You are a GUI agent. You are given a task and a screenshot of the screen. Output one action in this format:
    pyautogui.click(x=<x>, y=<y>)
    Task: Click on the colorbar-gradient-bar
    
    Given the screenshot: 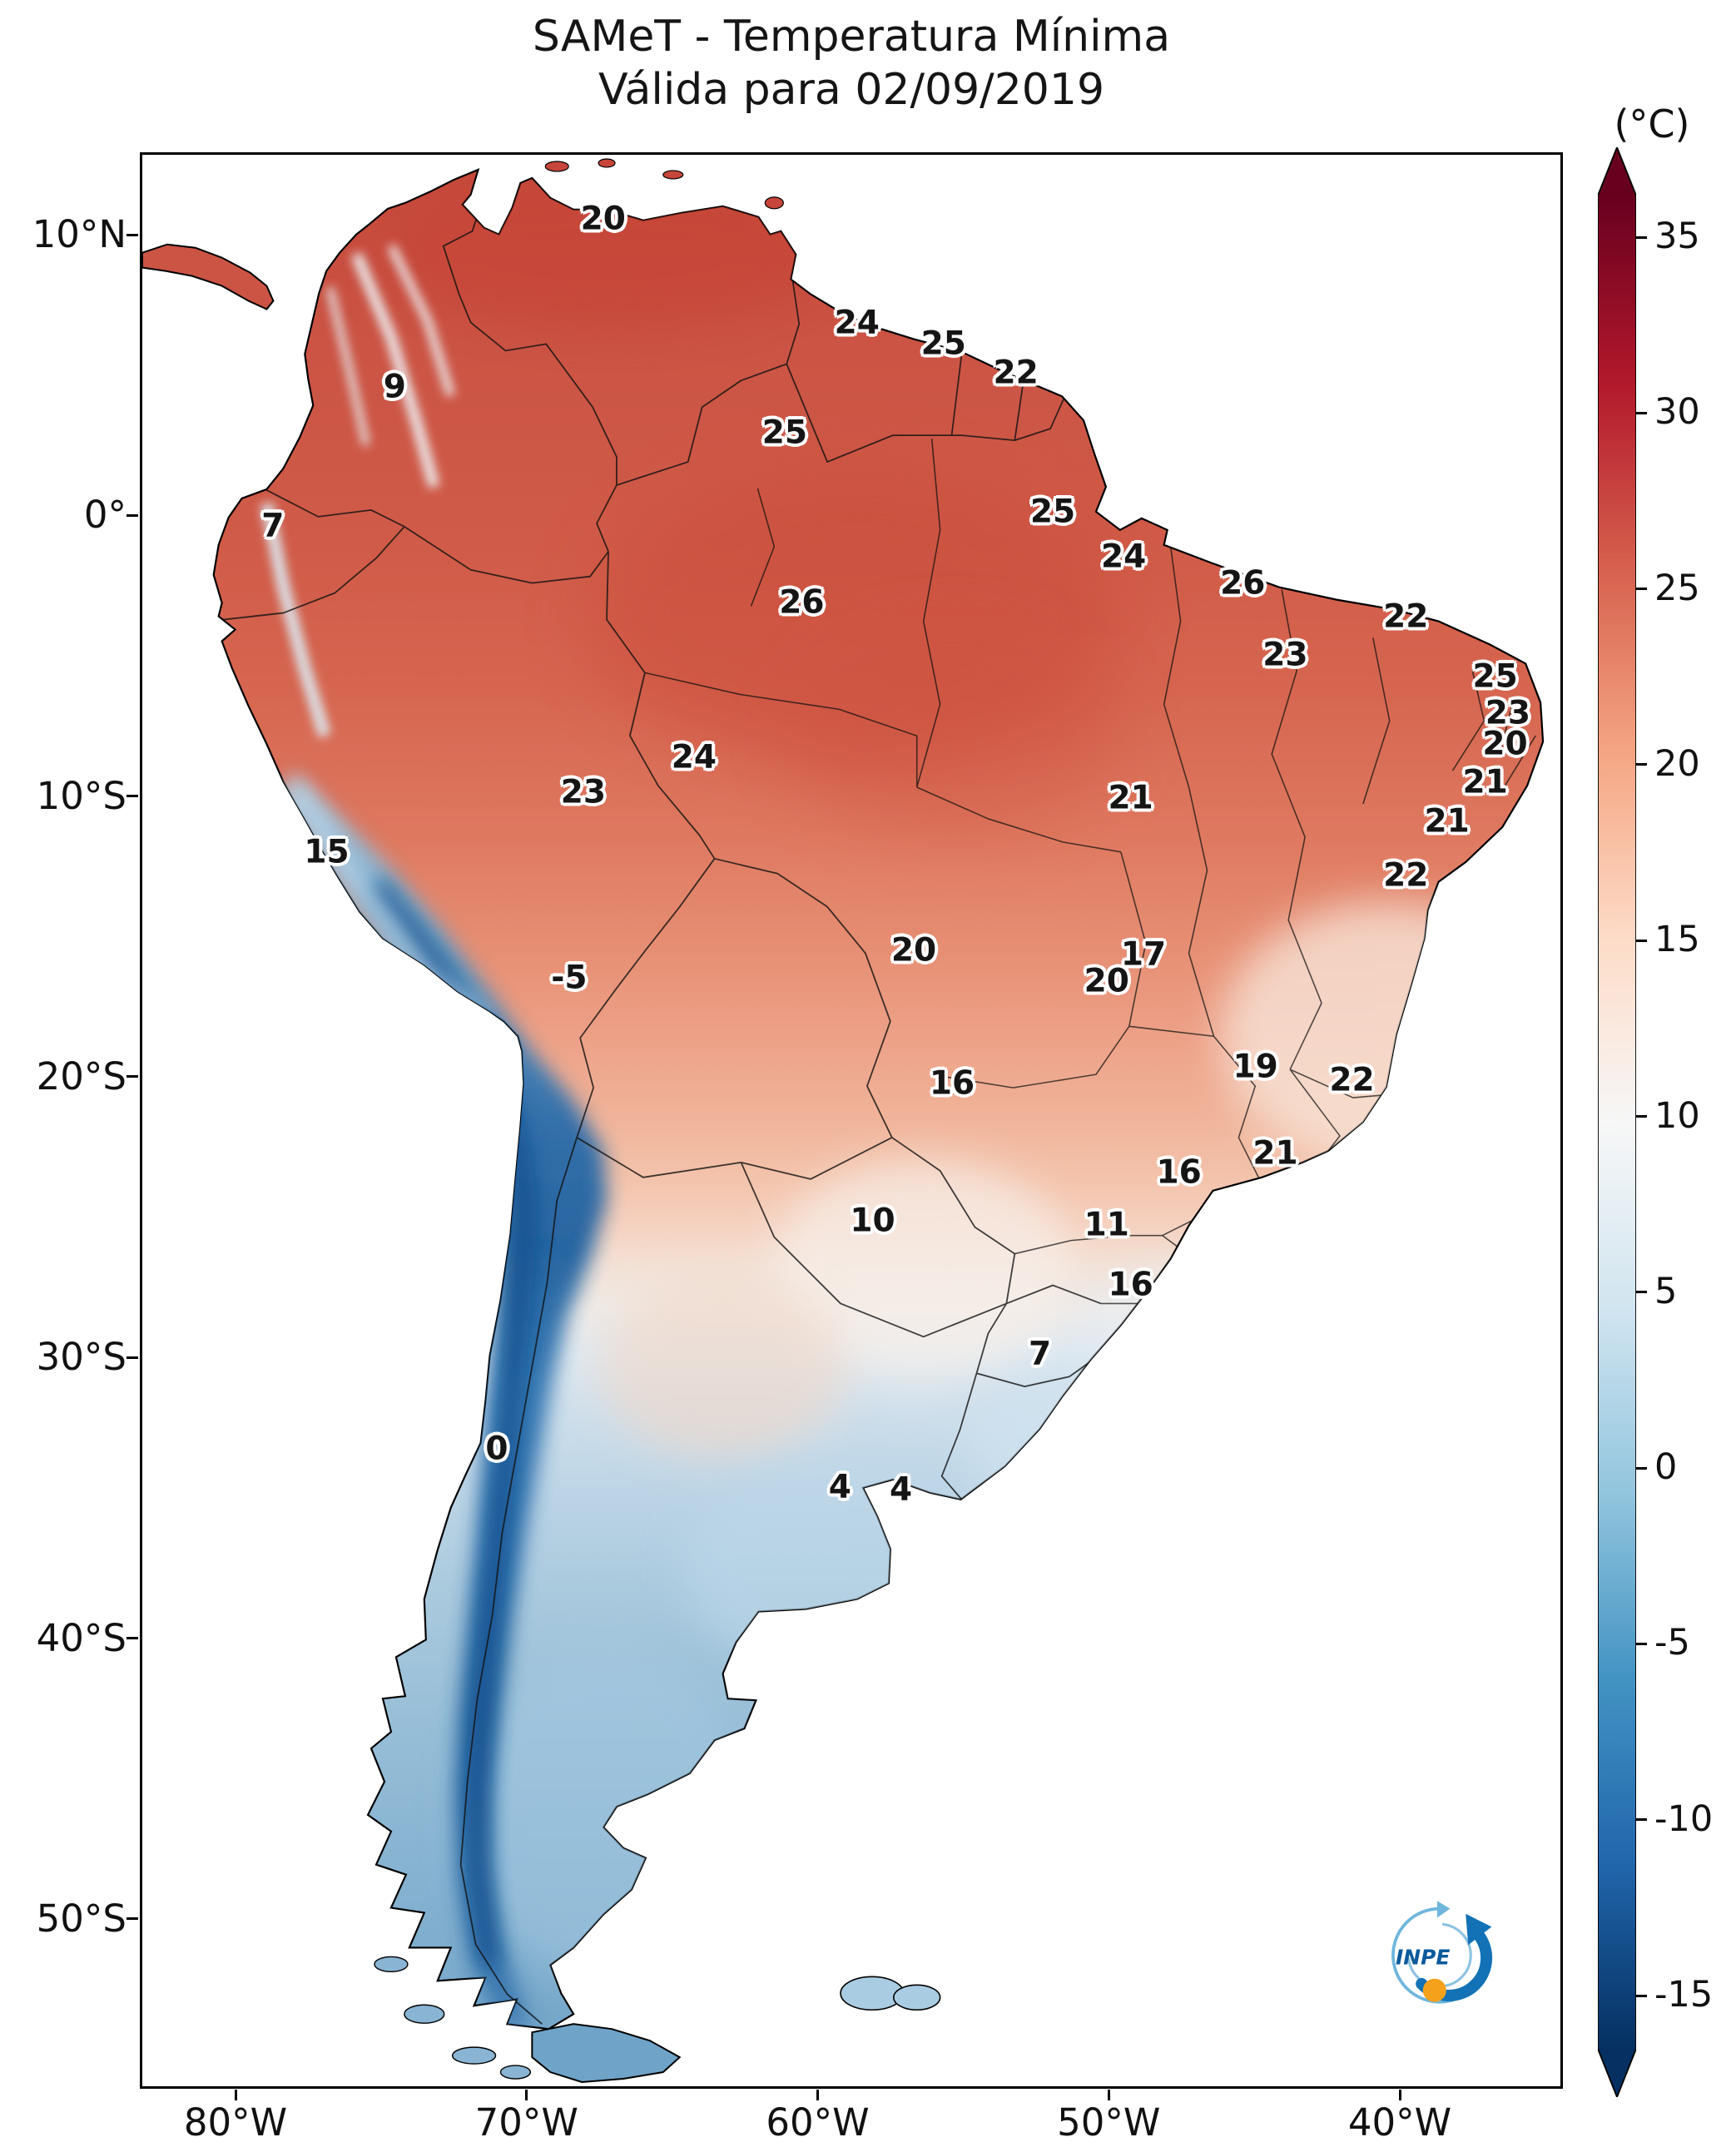 What is the action you would take?
    pyautogui.click(x=1617, y=1122)
    